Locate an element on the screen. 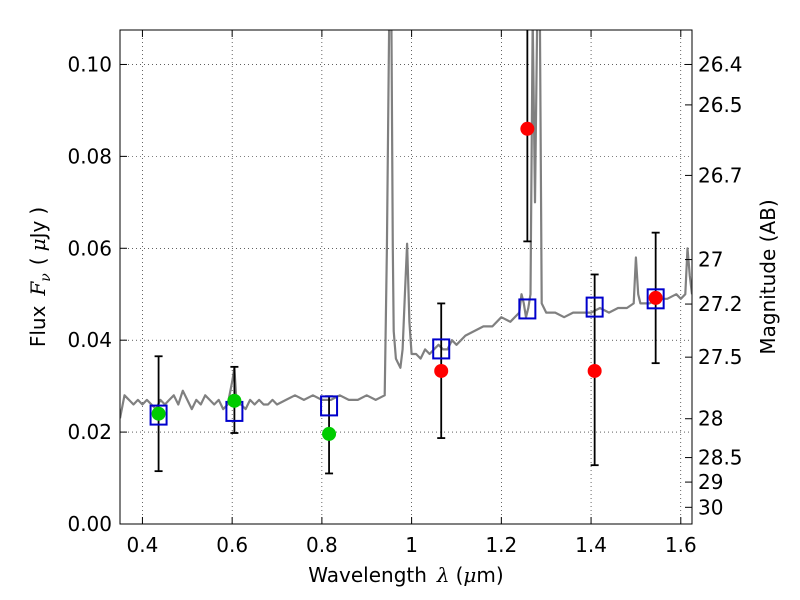  y-tick-label: 0.00 is located at coordinates (89, 524).